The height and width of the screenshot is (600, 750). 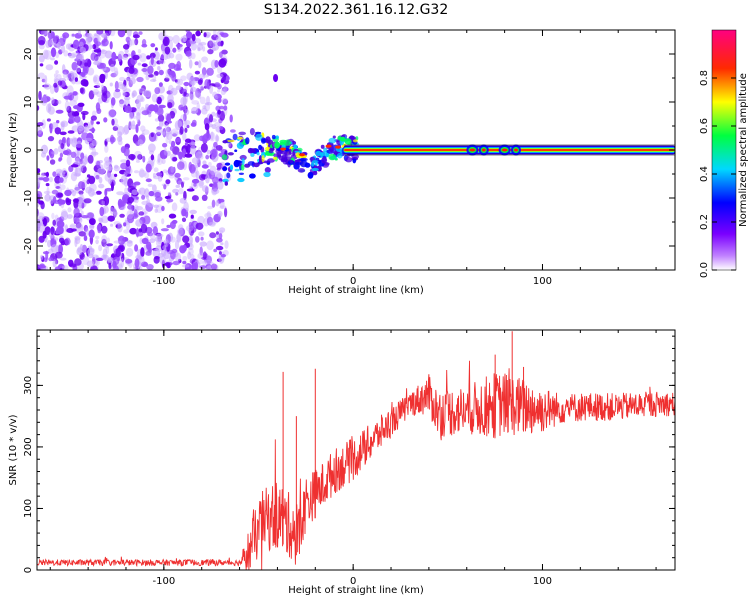 I want to click on colorbar-tick-label: 0.4, so click(x=704, y=174).